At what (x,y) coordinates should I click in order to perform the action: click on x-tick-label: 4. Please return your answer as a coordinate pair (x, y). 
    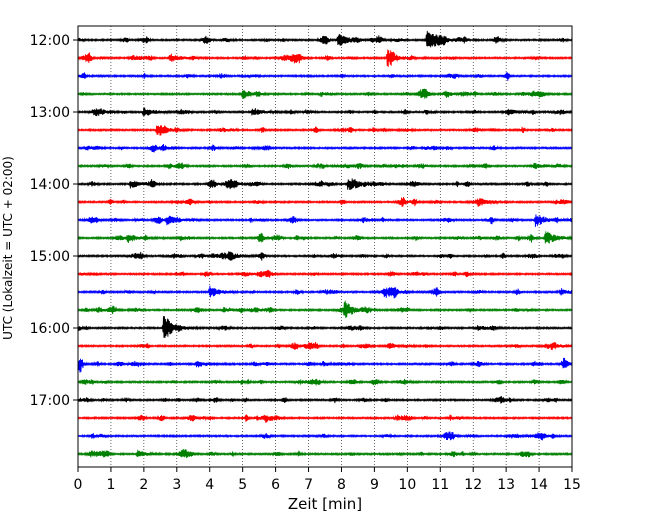
    Looking at the image, I should click on (209, 485).